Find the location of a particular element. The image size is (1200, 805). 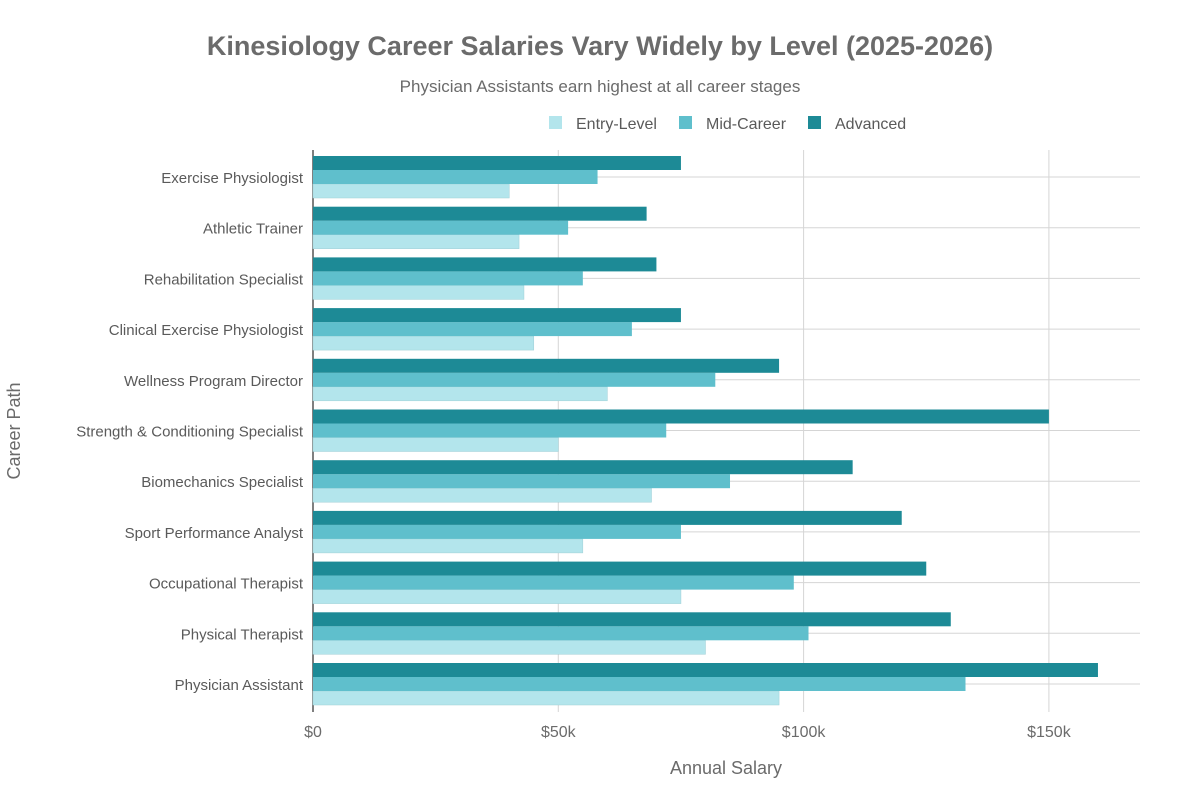

category-label: Physical Therapist is located at coordinates (242, 634).